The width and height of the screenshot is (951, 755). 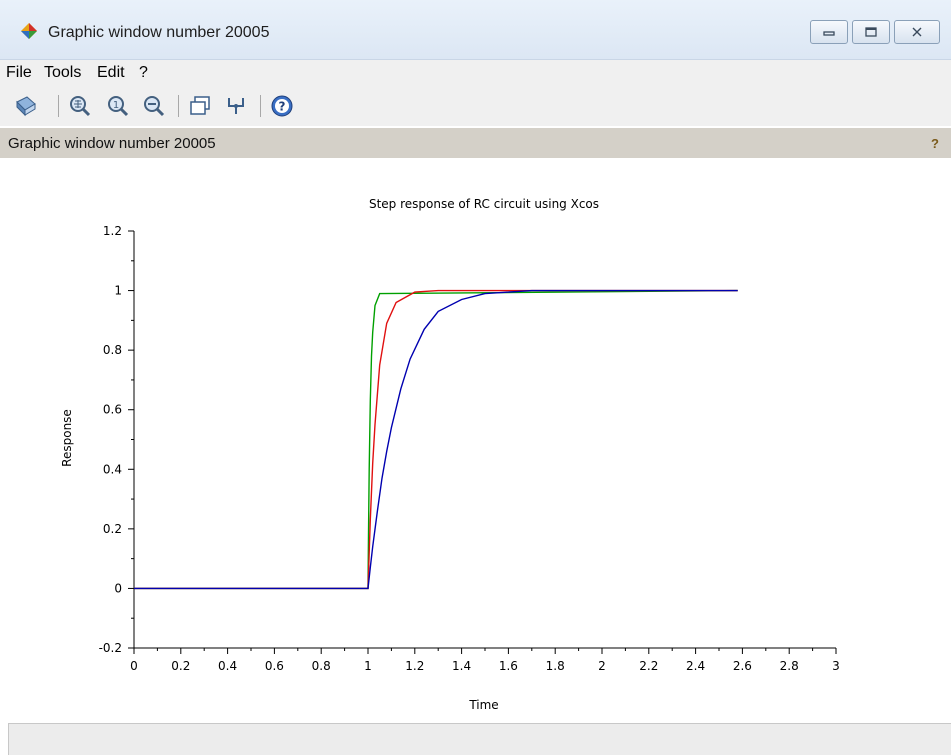 What do you see at coordinates (154, 106) in the screenshot?
I see `zoom-out-icon` at bounding box center [154, 106].